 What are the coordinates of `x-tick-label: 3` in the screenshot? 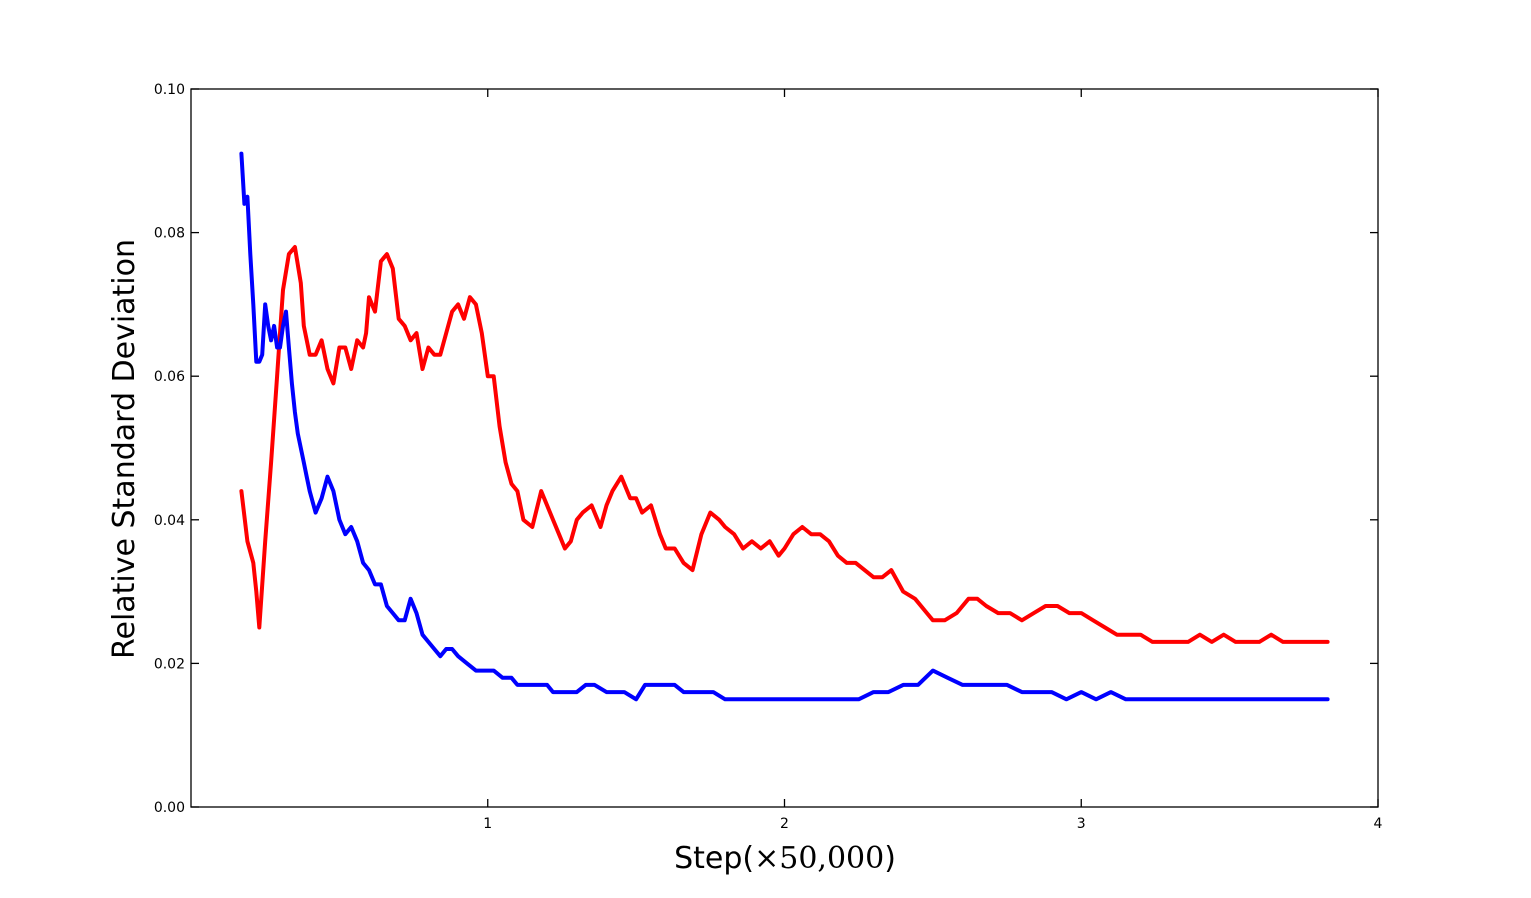 It's located at (1081, 824).